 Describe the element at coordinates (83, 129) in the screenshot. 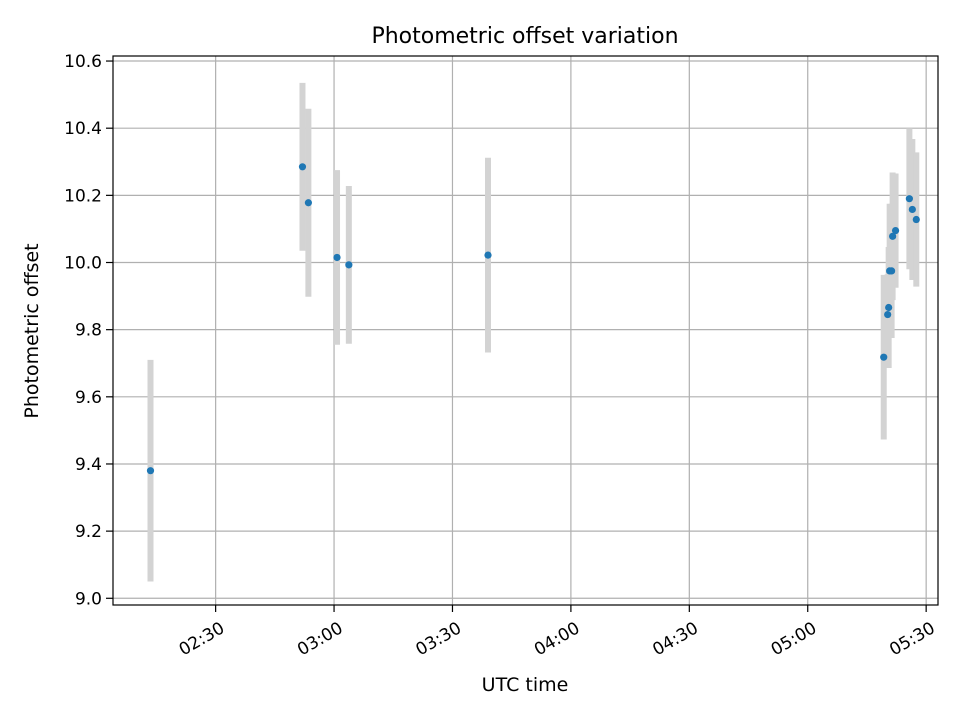

I see `y-tick-label: 10.4` at that location.